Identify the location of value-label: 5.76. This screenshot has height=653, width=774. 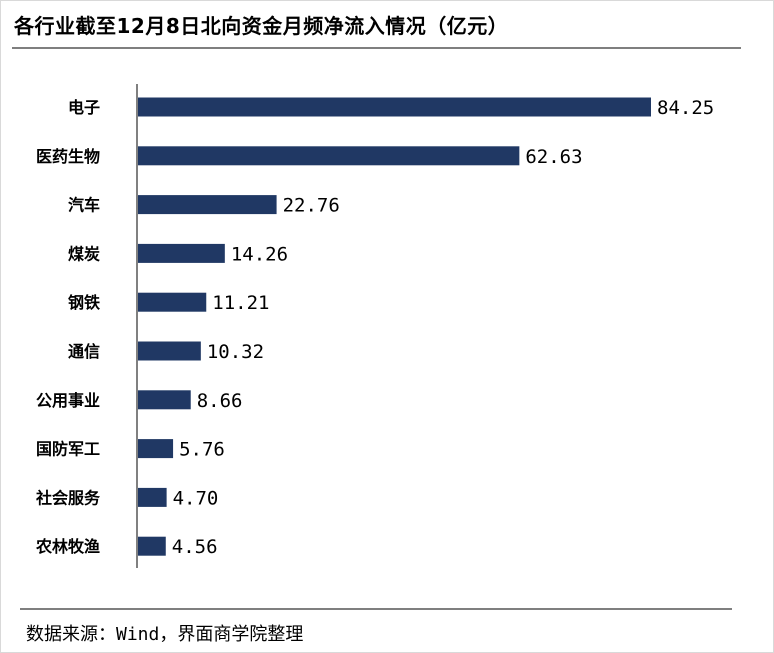
(202, 450).